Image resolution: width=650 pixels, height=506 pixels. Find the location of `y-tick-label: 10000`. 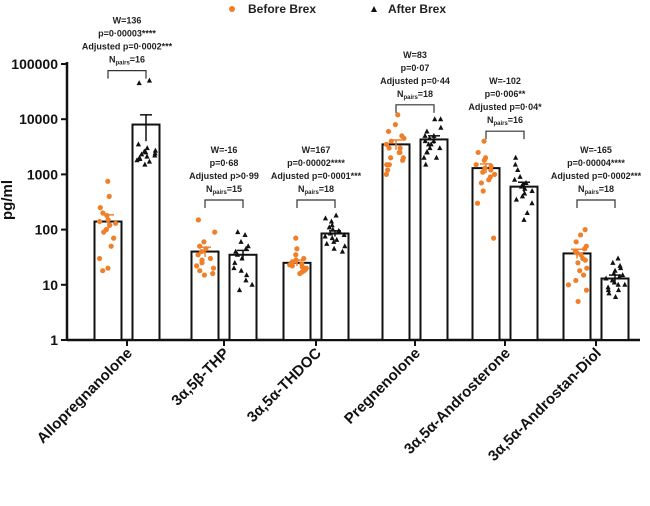

y-tick-label: 10000 is located at coordinates (38, 119).